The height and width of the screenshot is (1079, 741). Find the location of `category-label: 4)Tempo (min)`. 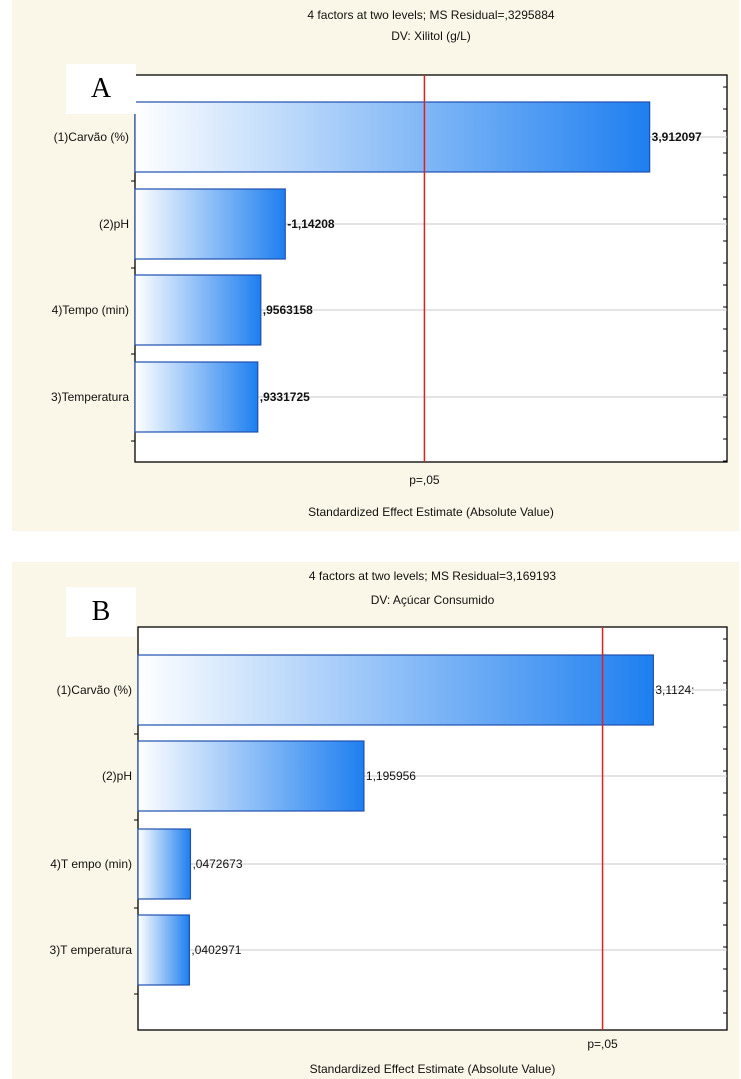

category-label: 4)Tempo (min) is located at coordinates (90, 310).